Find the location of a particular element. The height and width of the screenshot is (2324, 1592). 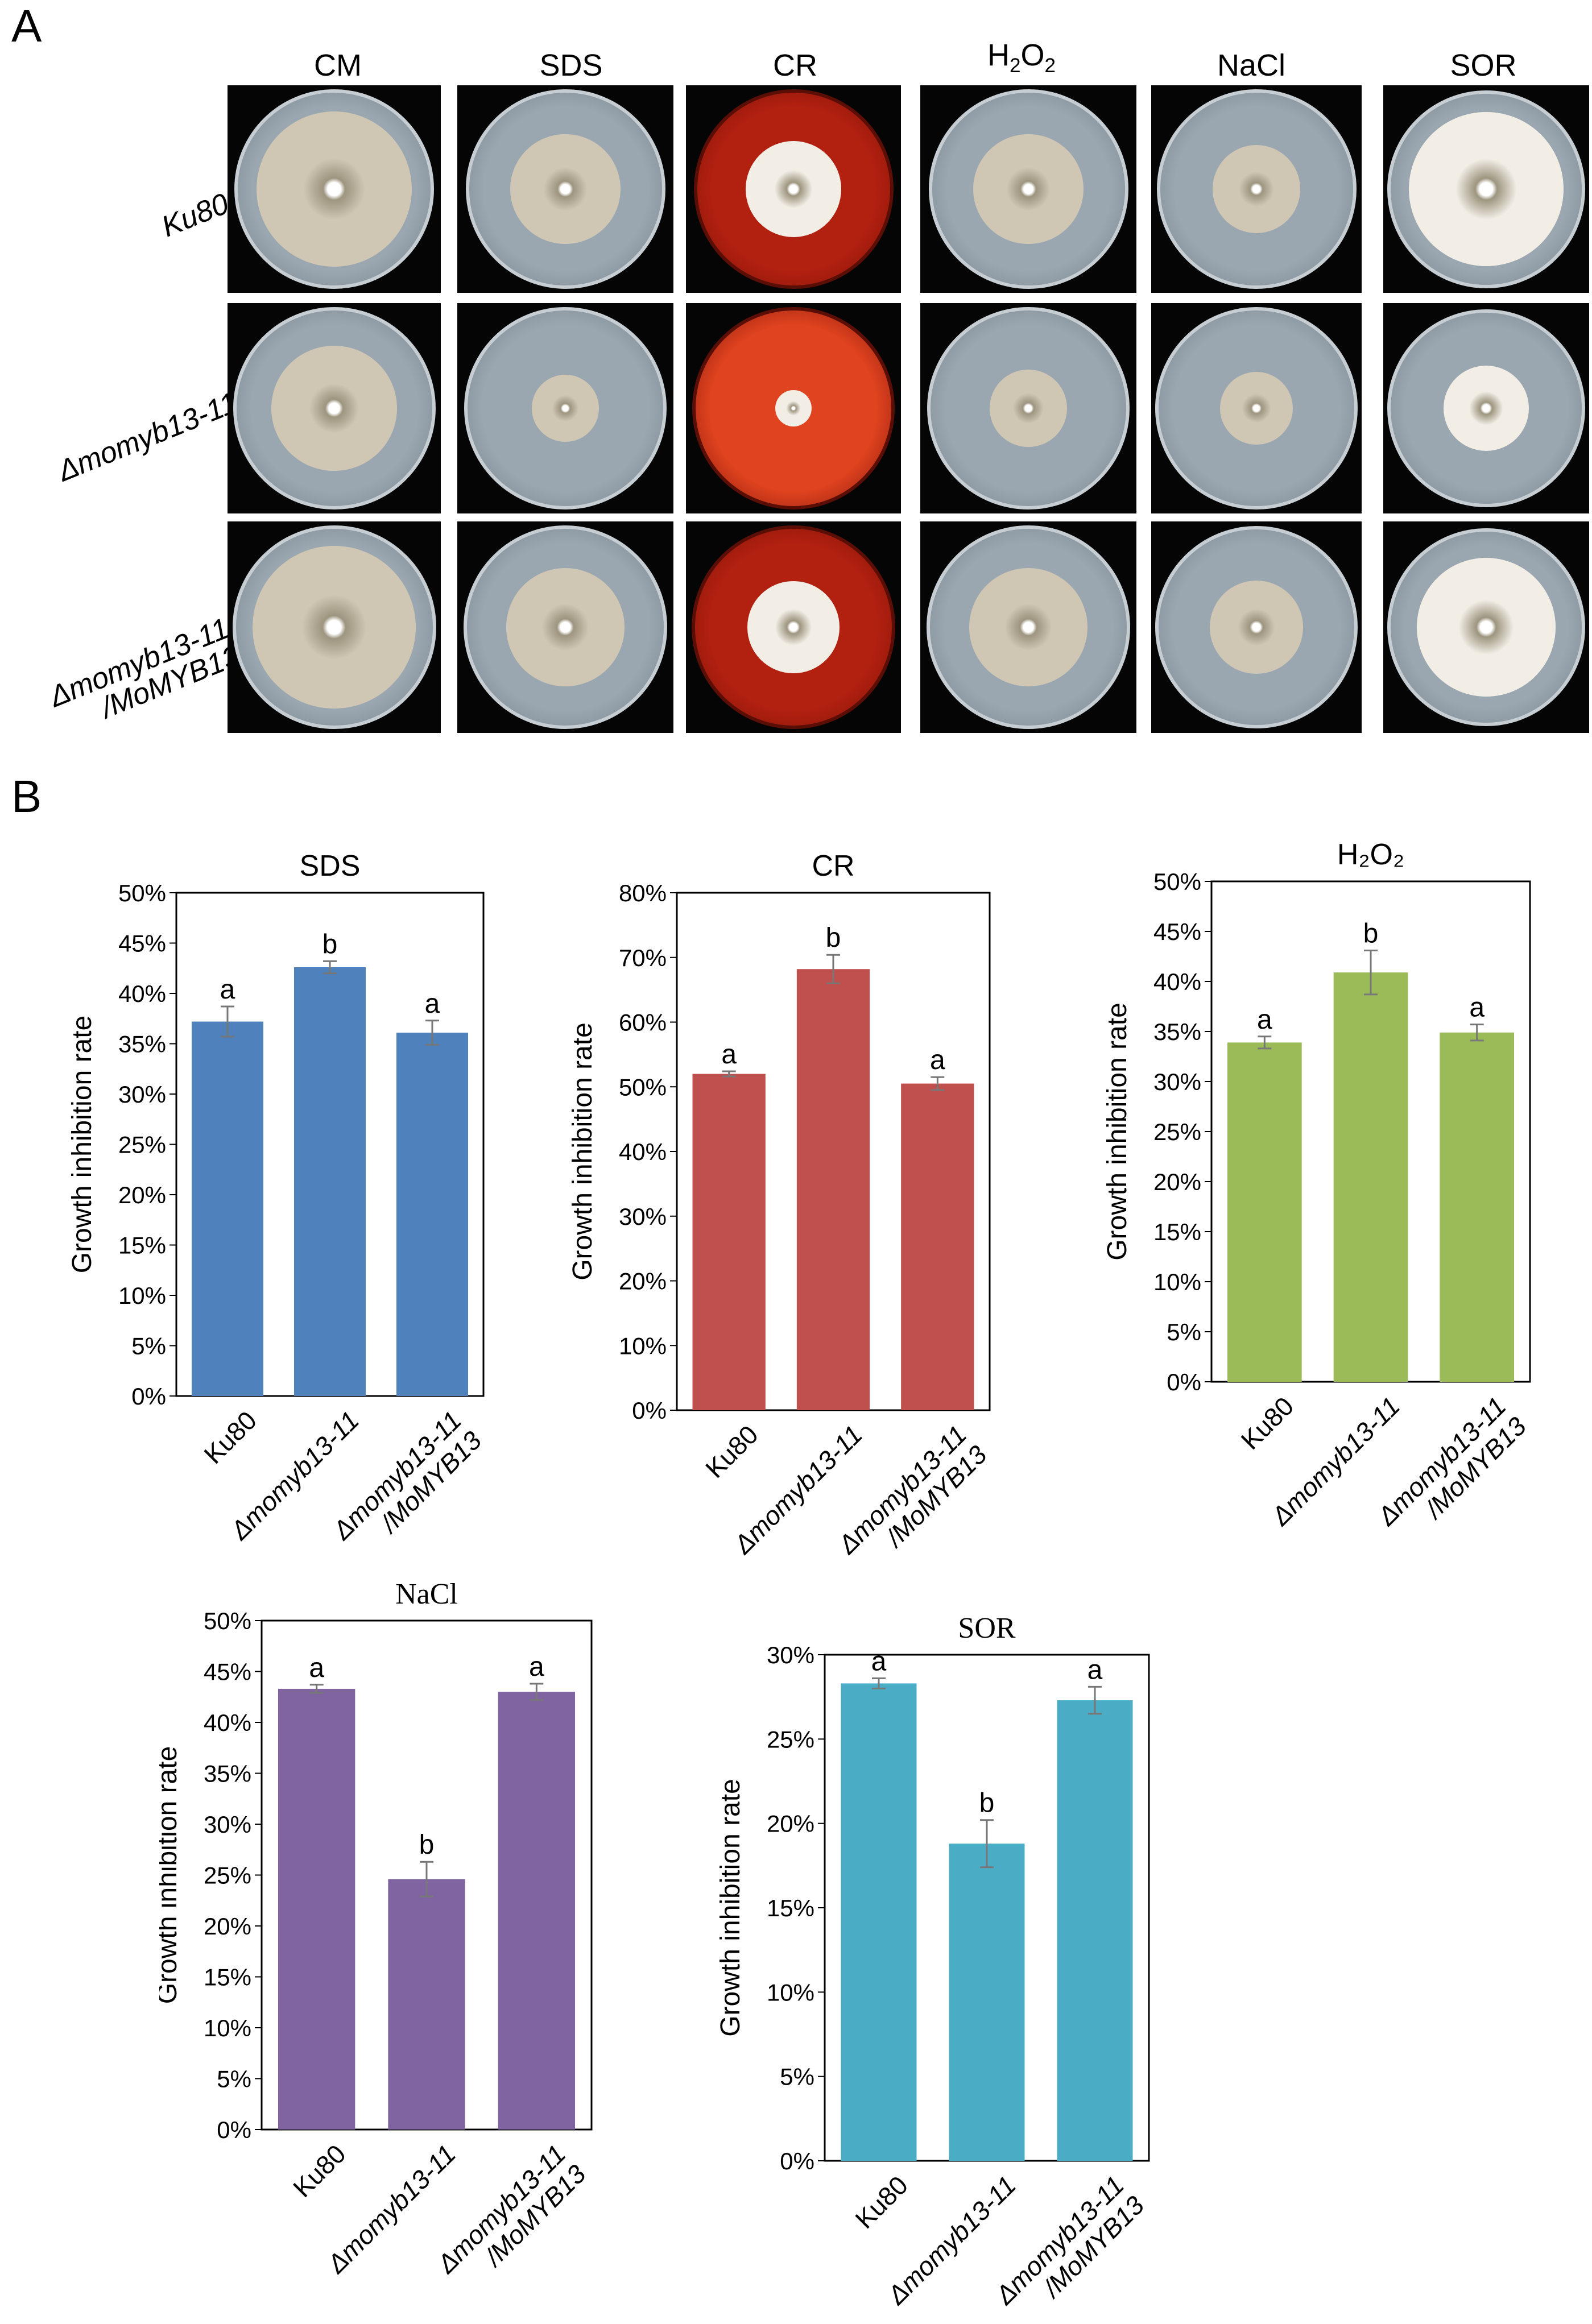

row-label-mutant: Δmomyb13-11 is located at coordinates (147, 437).